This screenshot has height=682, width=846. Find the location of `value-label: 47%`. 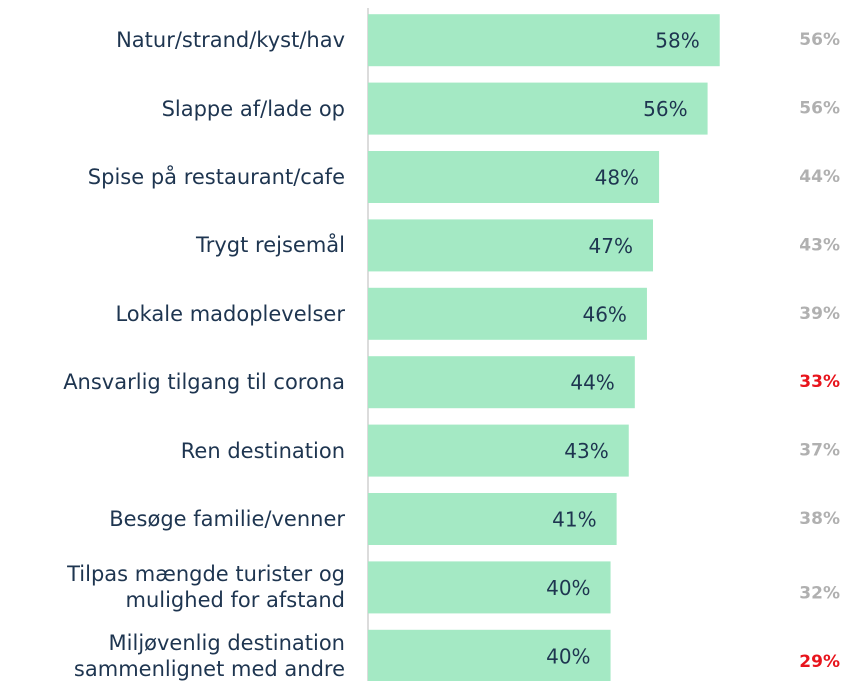

value-label: 47% is located at coordinates (611, 246).